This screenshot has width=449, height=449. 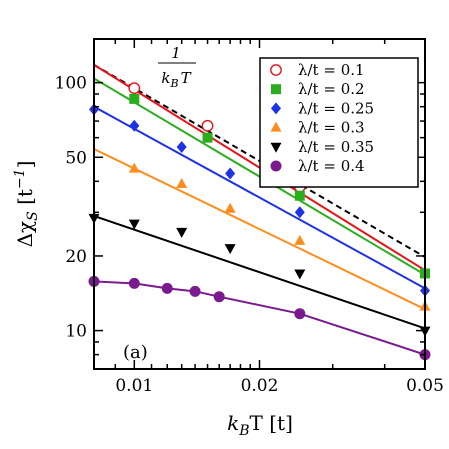 I want to click on y-tick-label: 100, so click(x=71, y=84).